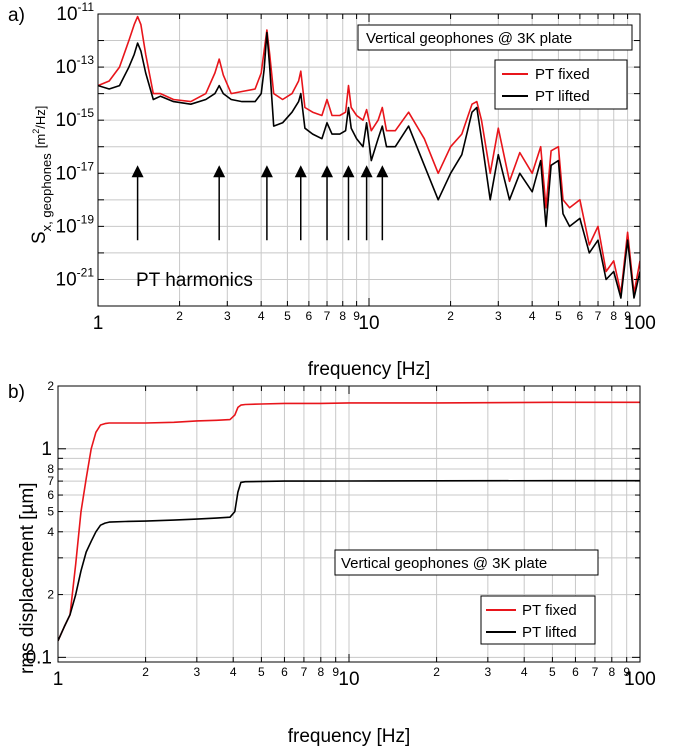  Describe the element at coordinates (16, 15) in the screenshot. I see `panel-a-label: a)` at that location.